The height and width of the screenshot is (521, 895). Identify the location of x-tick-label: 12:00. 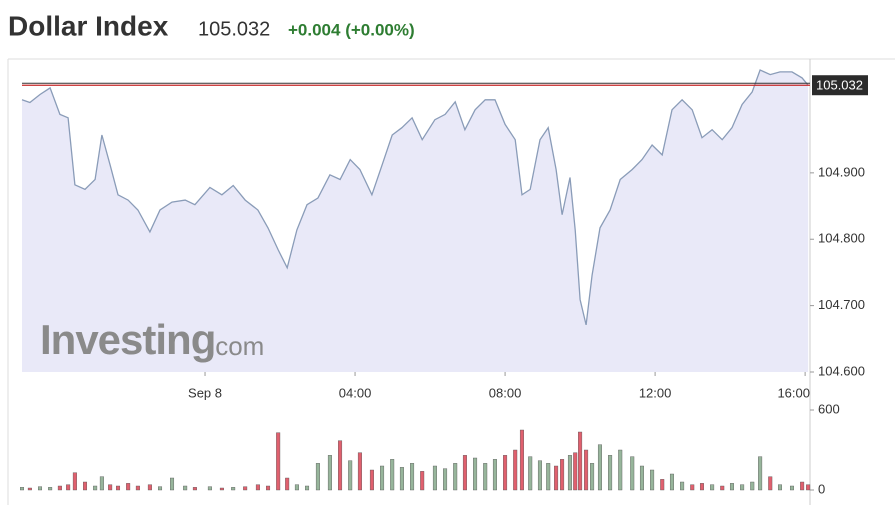
(655, 392).